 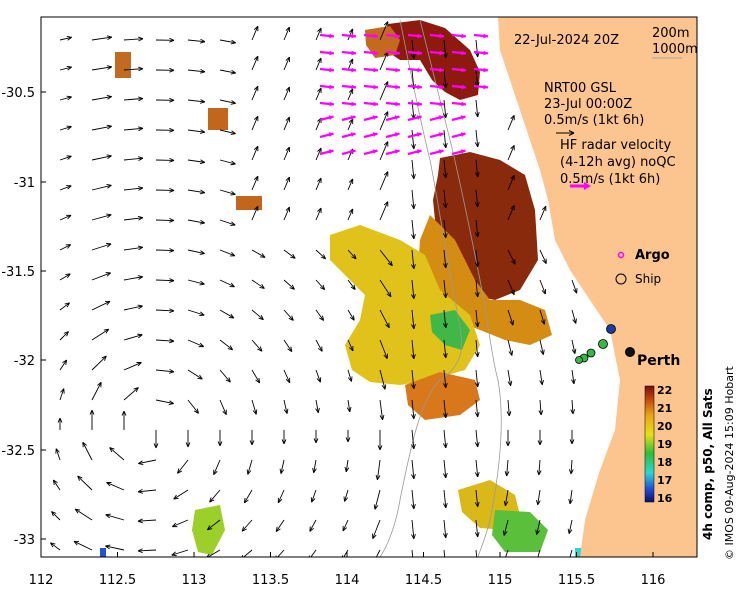 What do you see at coordinates (664, 390) in the screenshot?
I see `colorbar-tick-label: 22` at bounding box center [664, 390].